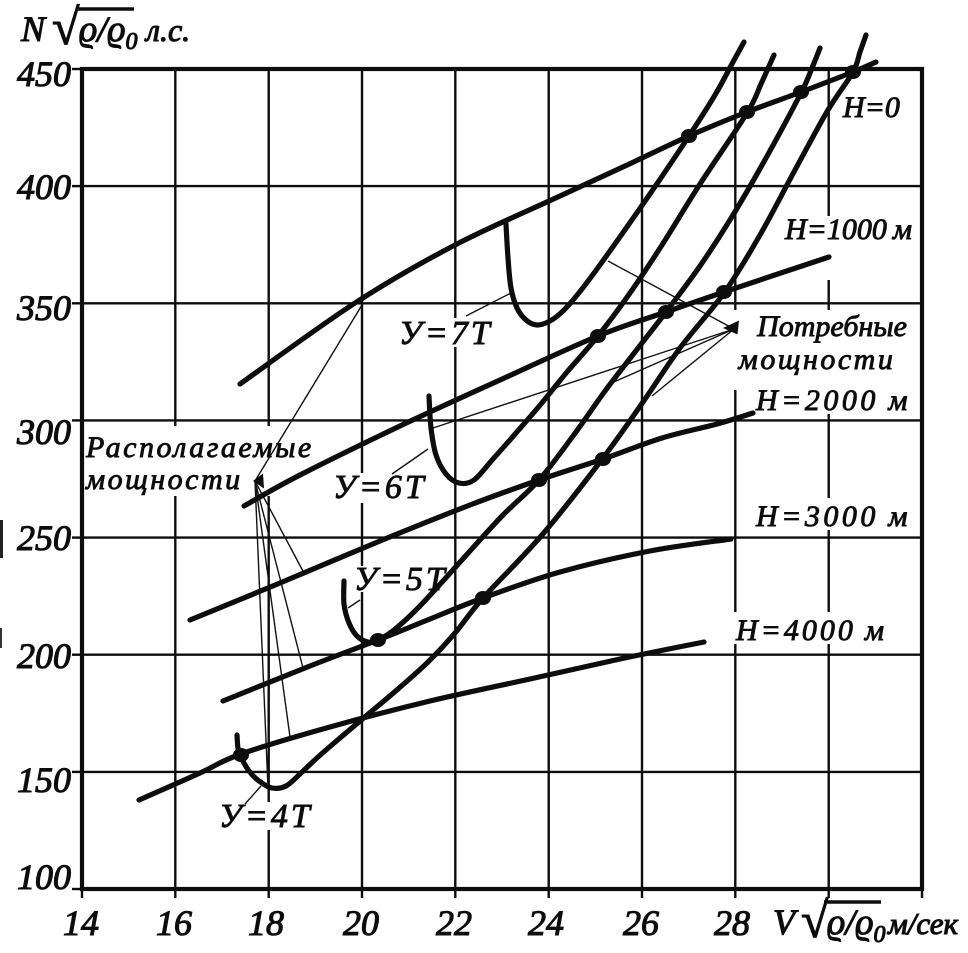  I want to click on svg-text: H=4000 м, so click(811, 630).